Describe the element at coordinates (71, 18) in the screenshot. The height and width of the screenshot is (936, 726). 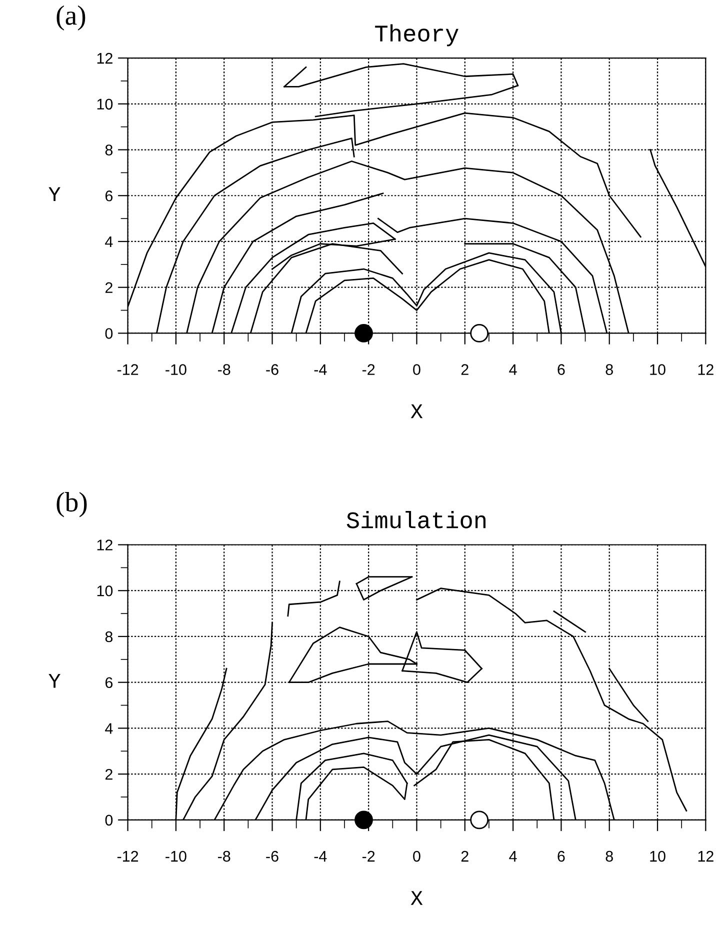
I see `text: (a)` at that location.